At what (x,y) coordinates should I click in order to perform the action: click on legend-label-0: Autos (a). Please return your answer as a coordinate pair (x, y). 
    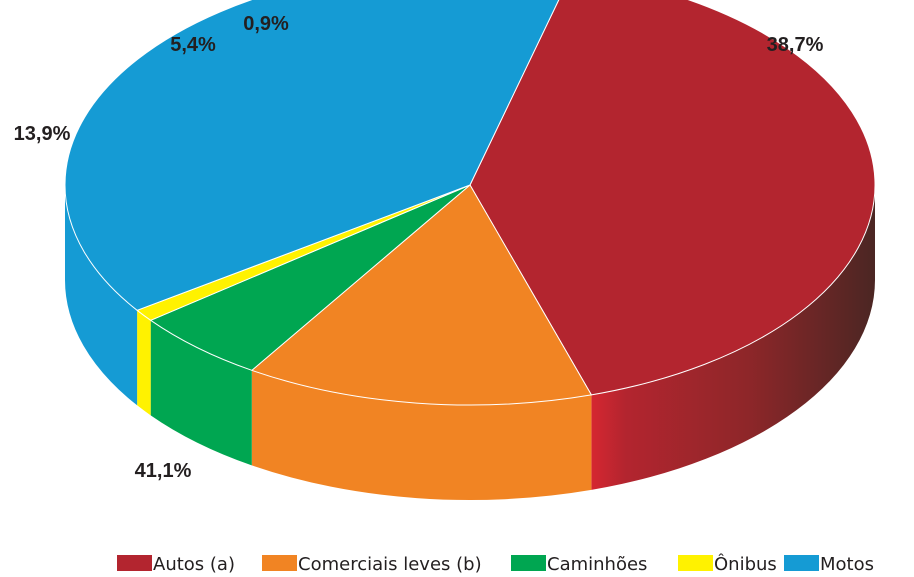
    Looking at the image, I should click on (194, 564).